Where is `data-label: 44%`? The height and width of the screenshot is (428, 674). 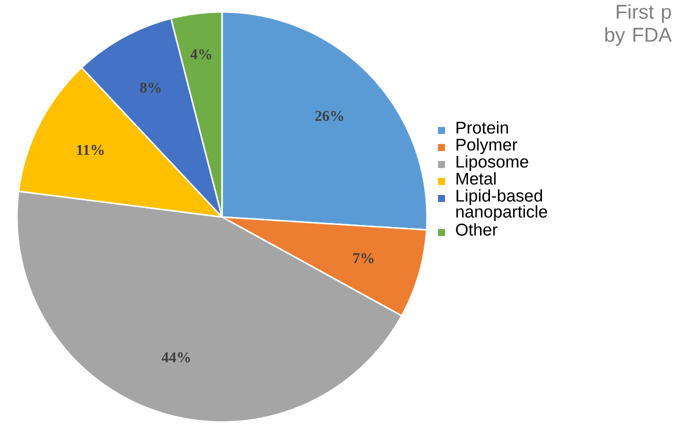
data-label: 44% is located at coordinates (176, 357).